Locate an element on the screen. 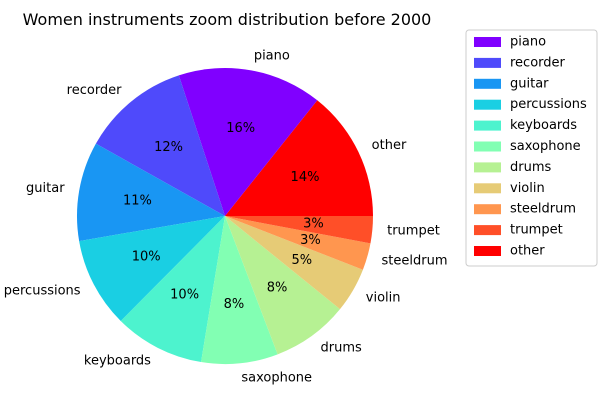 Image resolution: width=606 pixels, height=415 pixels. pie-slice-trumpet is located at coordinates (299, 230).